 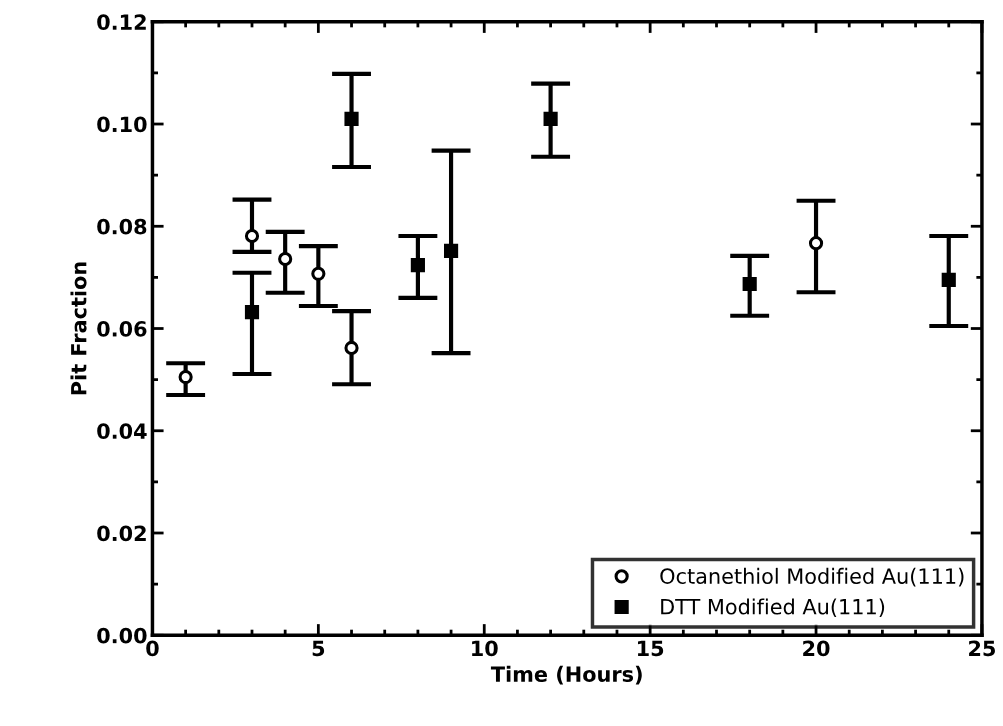 I want to click on x-tick-label: 10, so click(x=485, y=648).